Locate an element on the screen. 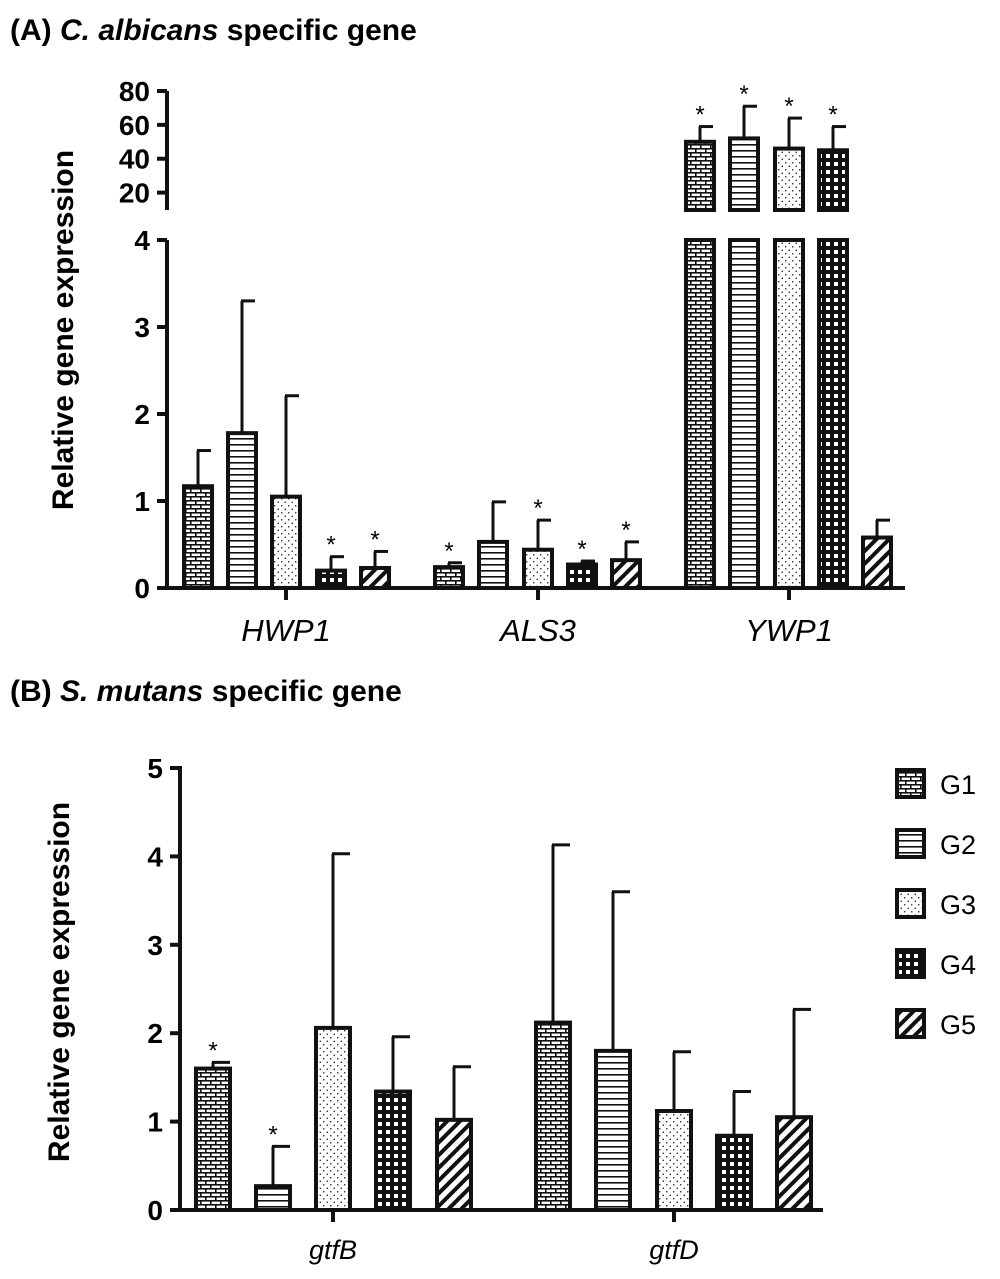 Image resolution: width=1000 pixels, height=1279 pixels. bar-G3-HWP1 is located at coordinates (286, 542).